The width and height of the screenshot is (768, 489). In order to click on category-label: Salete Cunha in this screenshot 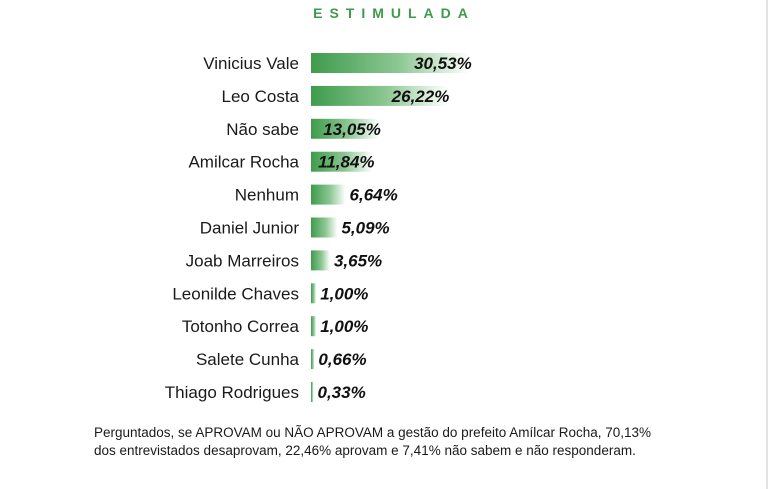, I will do `click(248, 359)`.